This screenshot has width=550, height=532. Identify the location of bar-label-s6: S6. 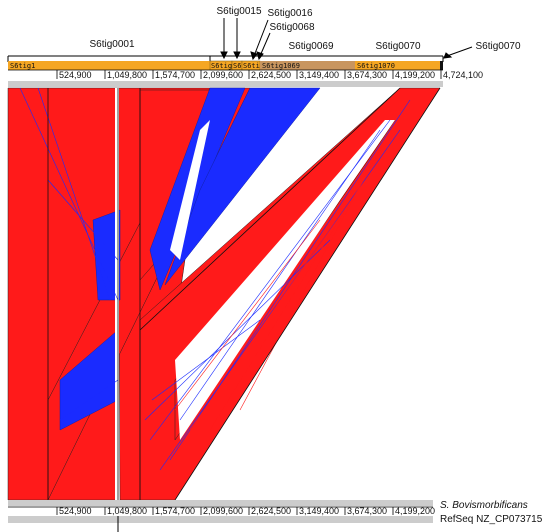
(237, 66).